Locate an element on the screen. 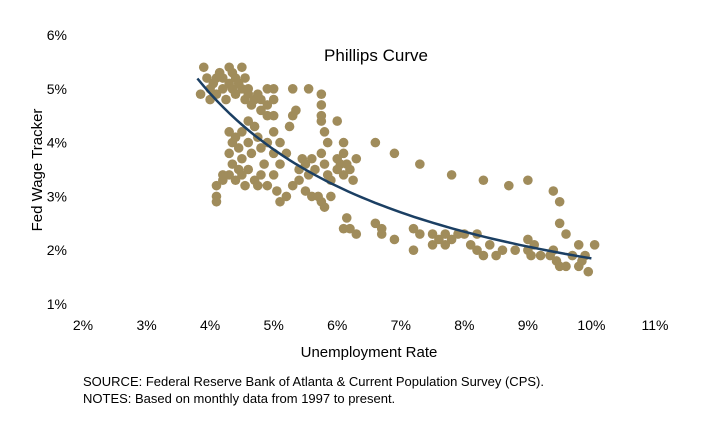  y-tick-label: 1% is located at coordinates (57, 304).